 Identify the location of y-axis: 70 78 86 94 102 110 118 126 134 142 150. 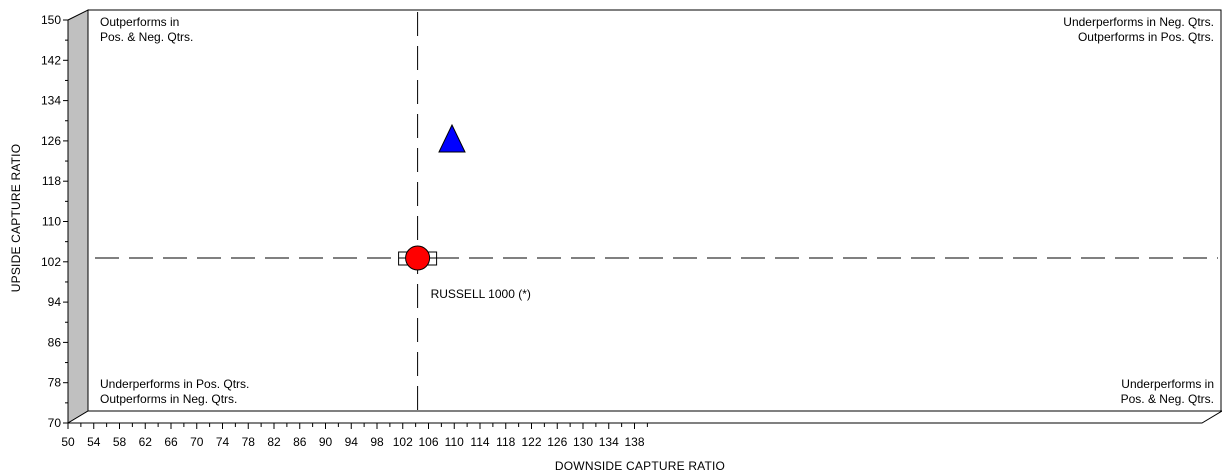
(54, 221).